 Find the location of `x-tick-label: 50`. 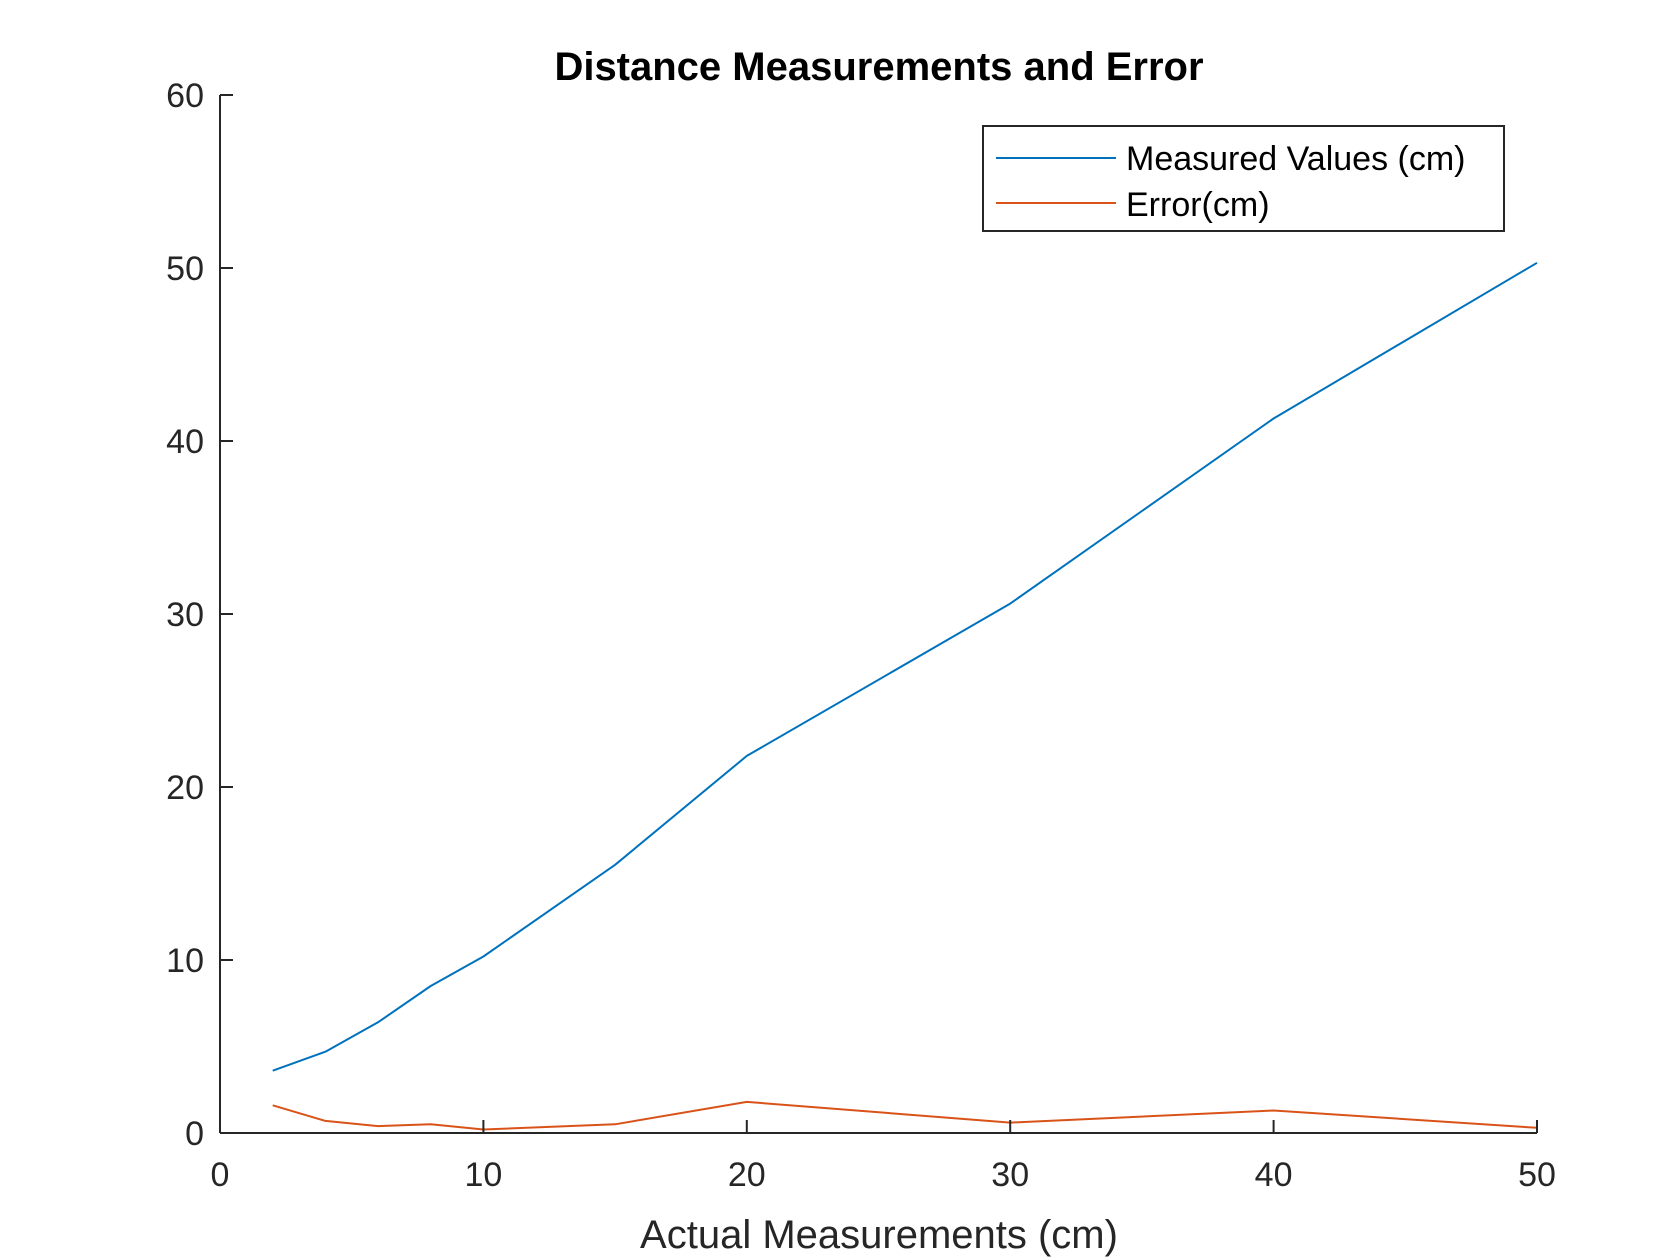

x-tick-label: 50 is located at coordinates (1537, 1175).